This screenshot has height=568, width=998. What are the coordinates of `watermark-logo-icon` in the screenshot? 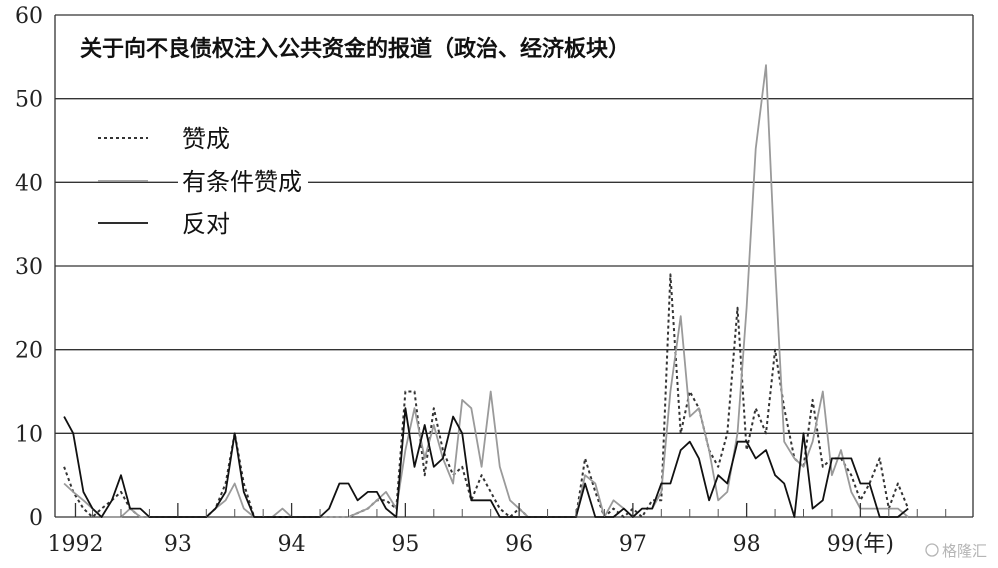 It's located at (932, 550).